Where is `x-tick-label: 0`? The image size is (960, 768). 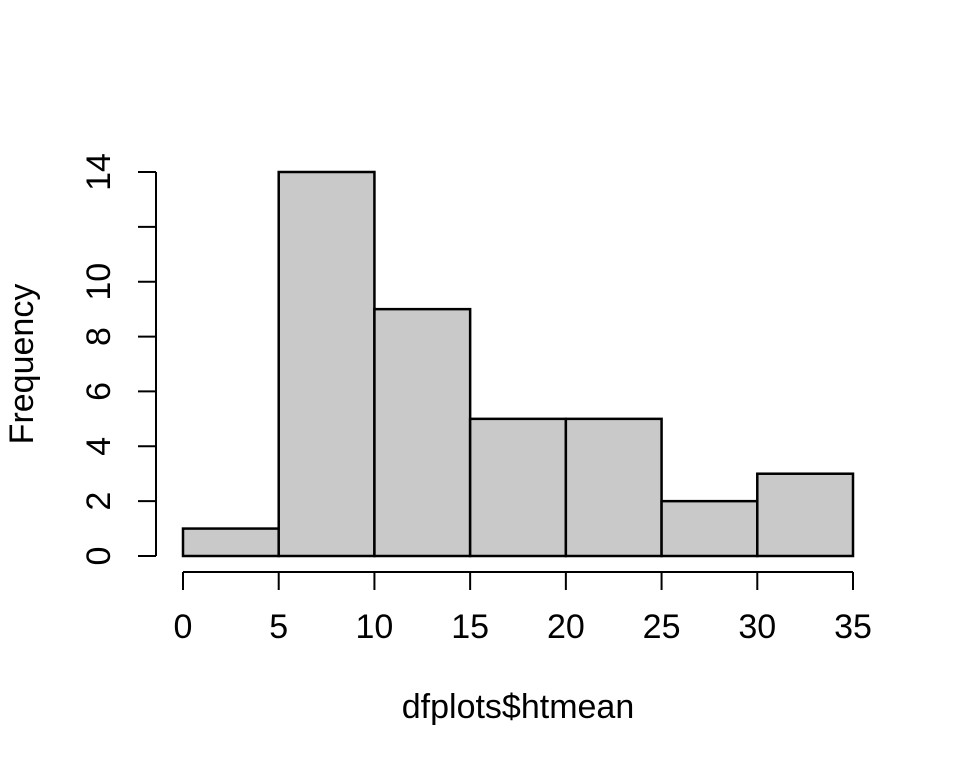 x-tick-label: 0 is located at coordinates (183, 627).